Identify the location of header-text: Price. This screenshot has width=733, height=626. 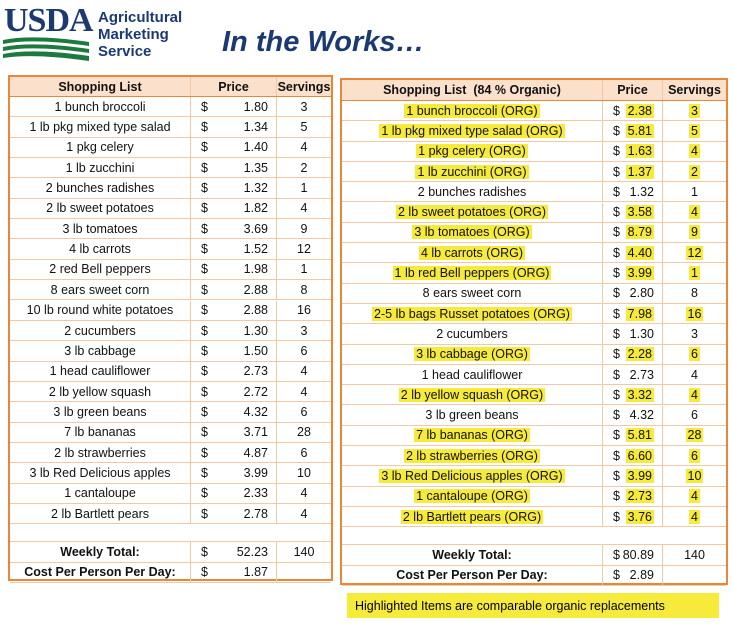
(233, 86).